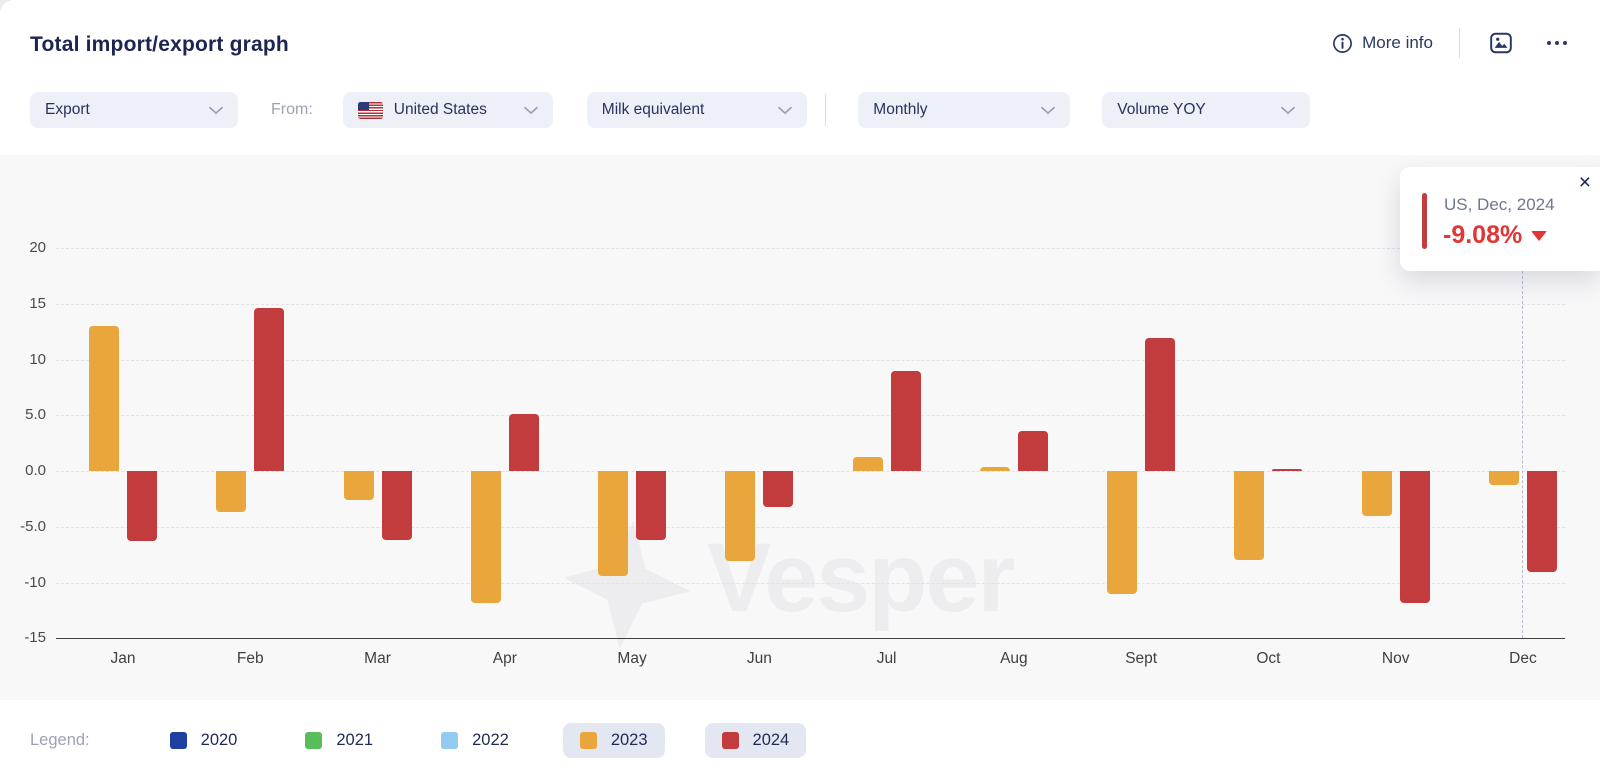 Image resolution: width=1600 pixels, height=781 pixels. I want to click on month-label: Jun, so click(759, 659).